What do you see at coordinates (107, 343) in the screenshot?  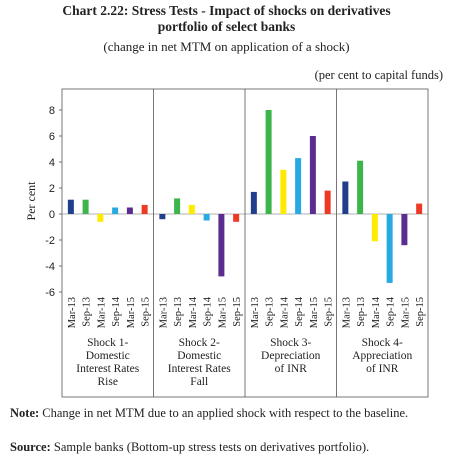 I see `group-label-line: Shock 1-` at bounding box center [107, 343].